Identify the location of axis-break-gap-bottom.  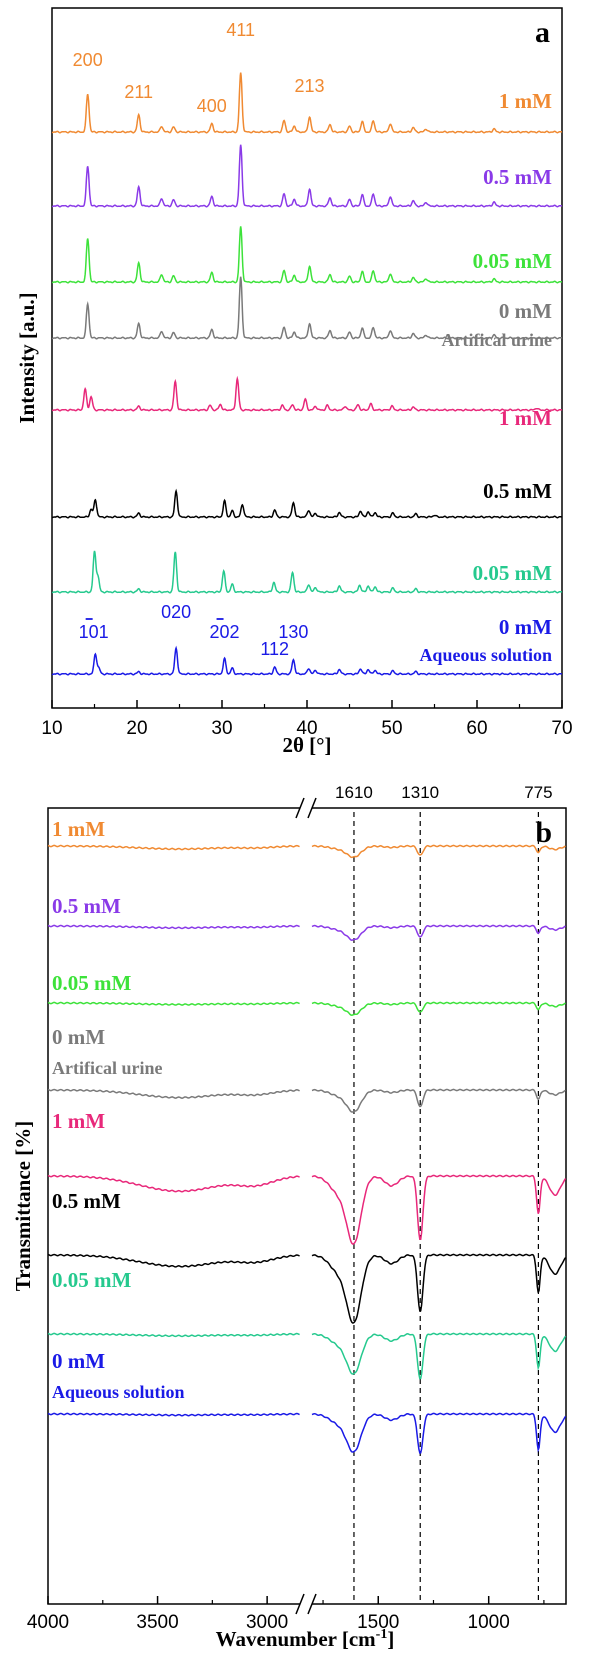
(306, 1604).